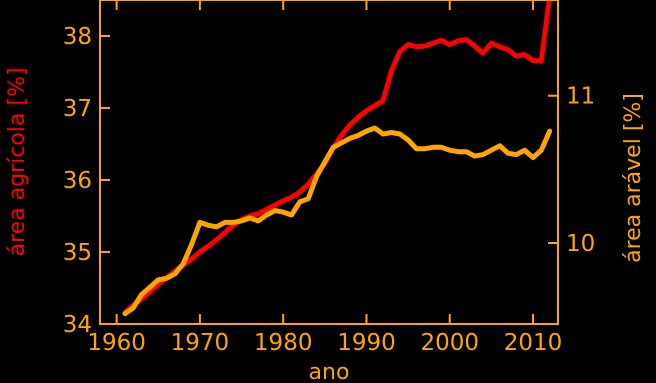  I want to click on y-left-tick-label: 38, so click(77, 37).